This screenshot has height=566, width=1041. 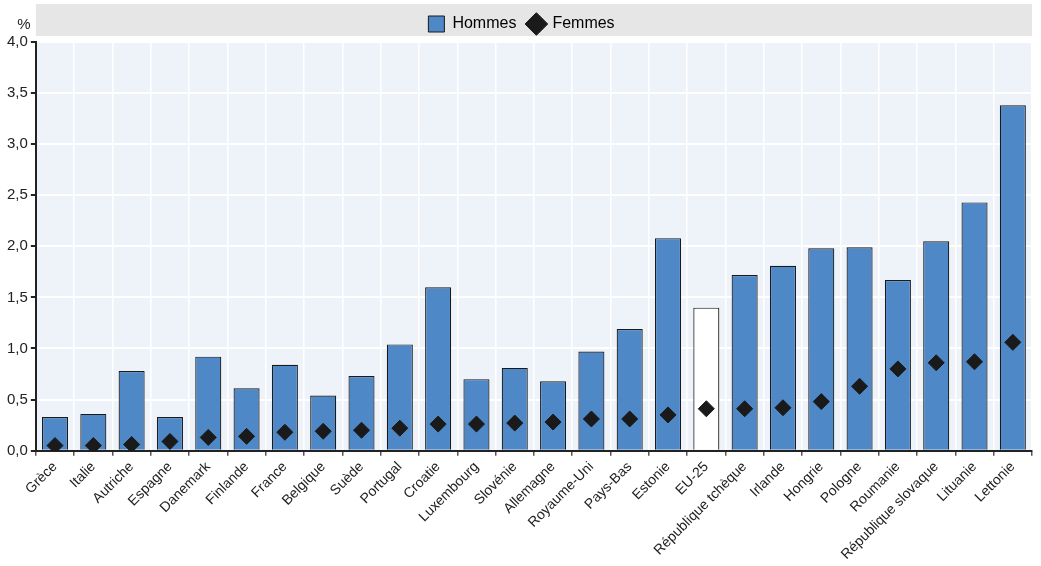 I want to click on y-tick-label: 1,5, so click(x=17, y=296).